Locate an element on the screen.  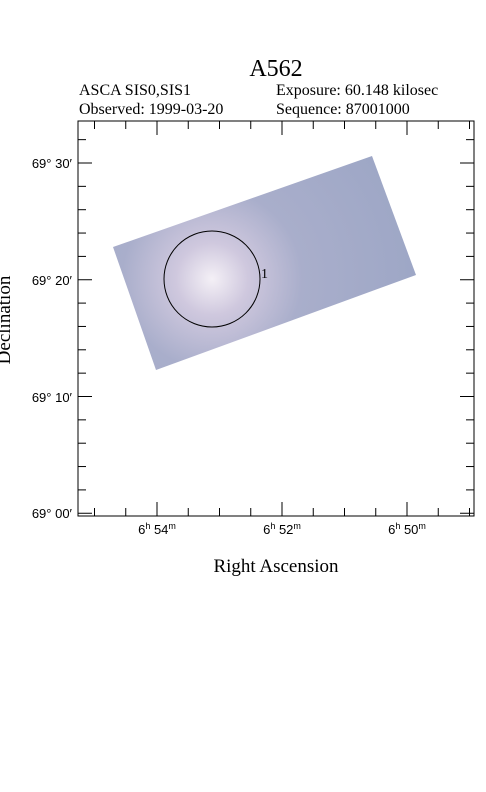
y-tick-label: 69° 20′ is located at coordinates (52, 280).